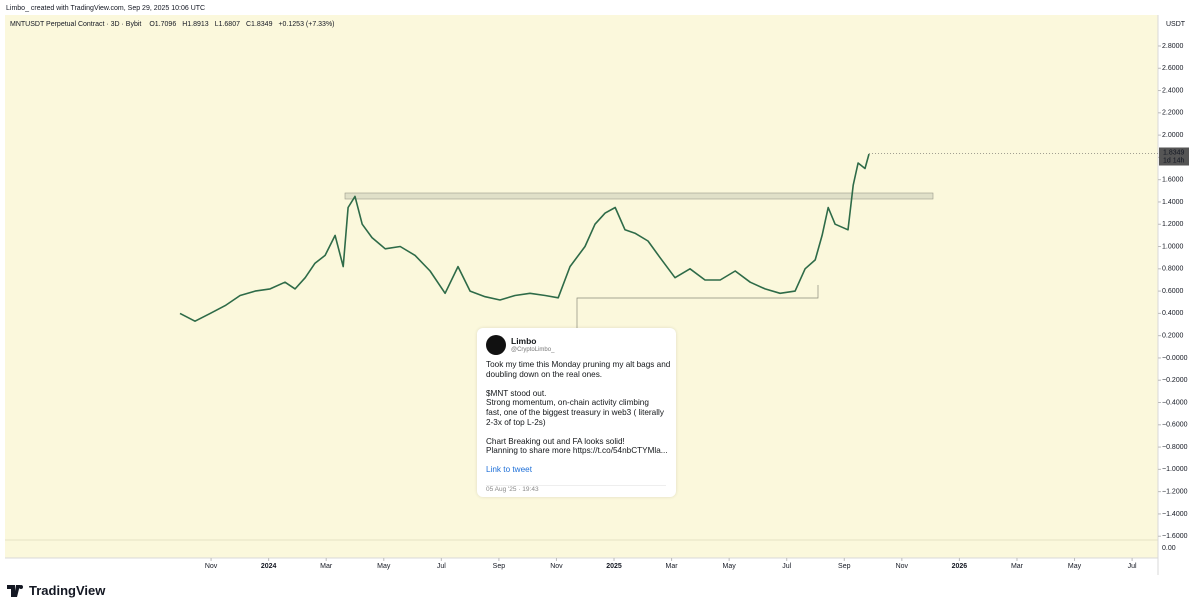 This screenshot has height=609, width=1200. Describe the element at coordinates (1173, 313) in the screenshot. I see `y-tick-label: 0.4000` at that location.